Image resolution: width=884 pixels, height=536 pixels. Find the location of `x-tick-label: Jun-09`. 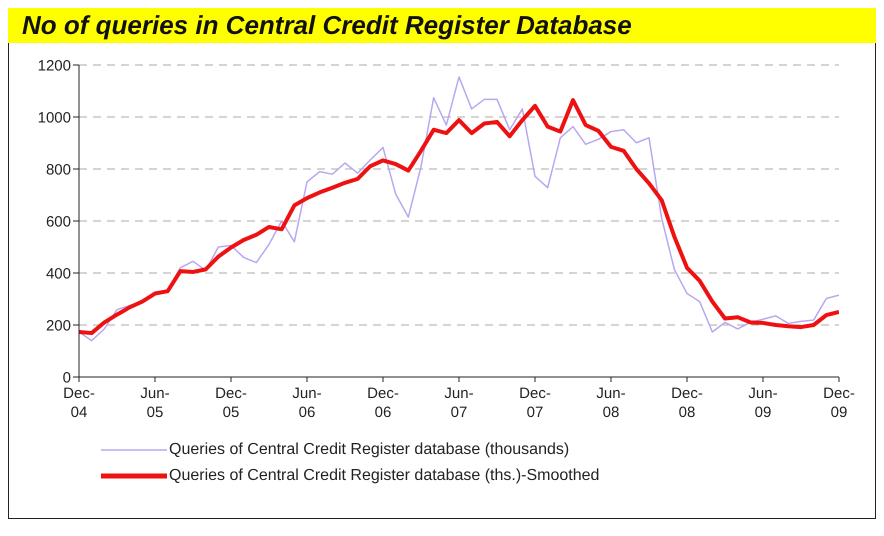

x-tick-label: Jun-09 is located at coordinates (763, 403).